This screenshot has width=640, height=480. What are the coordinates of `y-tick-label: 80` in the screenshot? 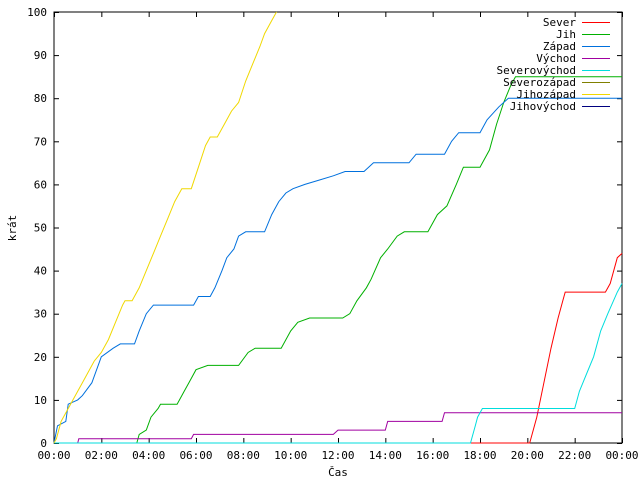 It's located at (40, 98).